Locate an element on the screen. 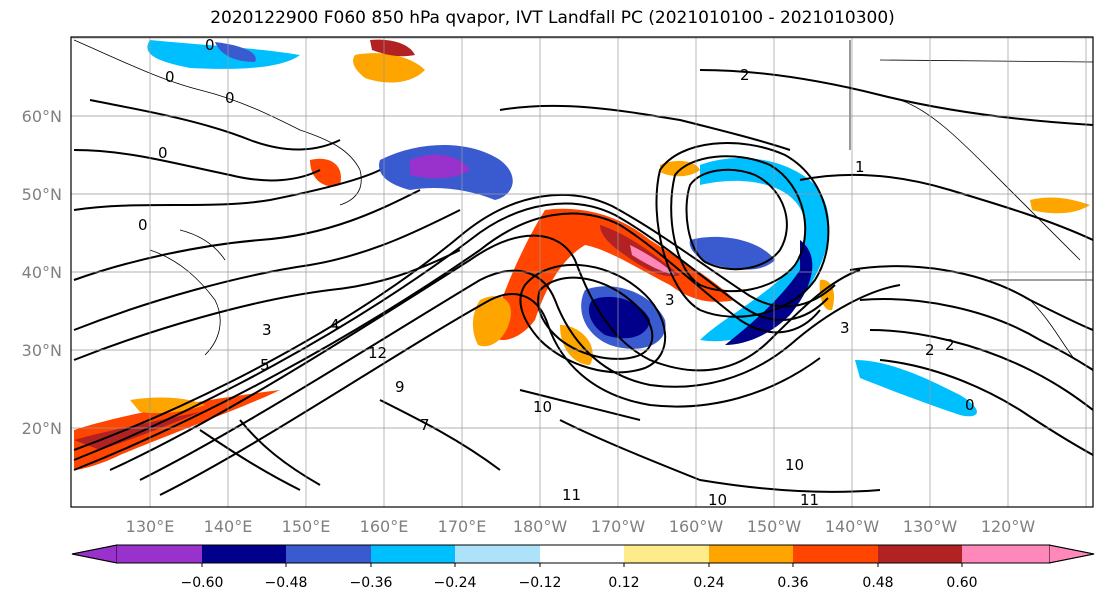 This screenshot has width=1105, height=601. contour-label: 7 is located at coordinates (425, 425).